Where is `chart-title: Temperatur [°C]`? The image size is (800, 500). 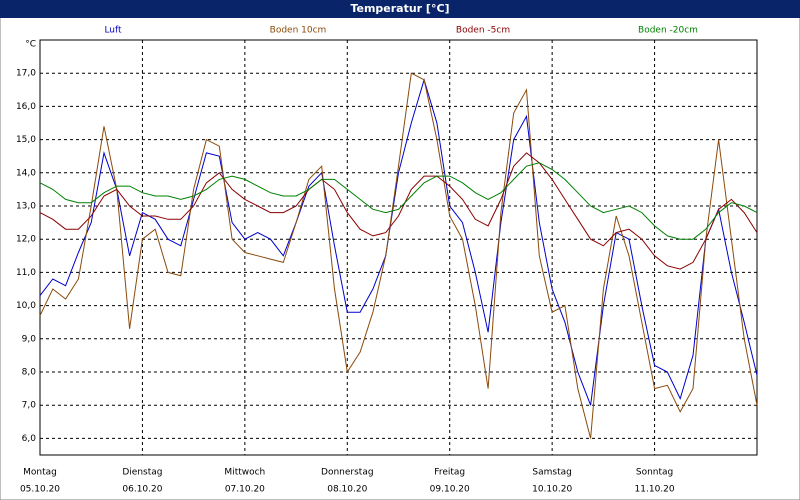 chart-title: Temperatur [°C] is located at coordinates (399, 8).